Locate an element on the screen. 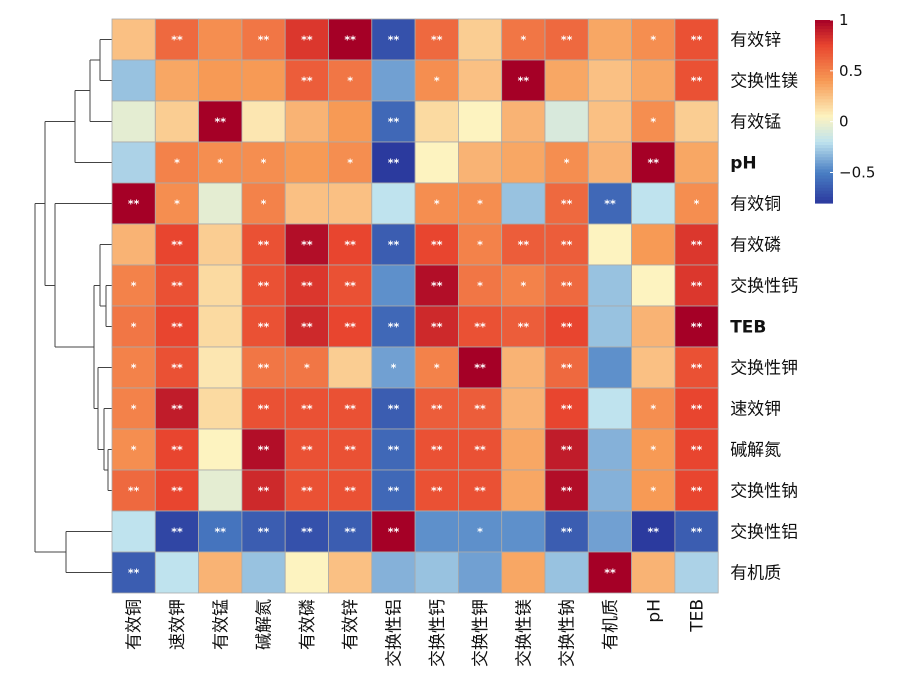  column-label: 碱解氮 is located at coordinates (265, 624).